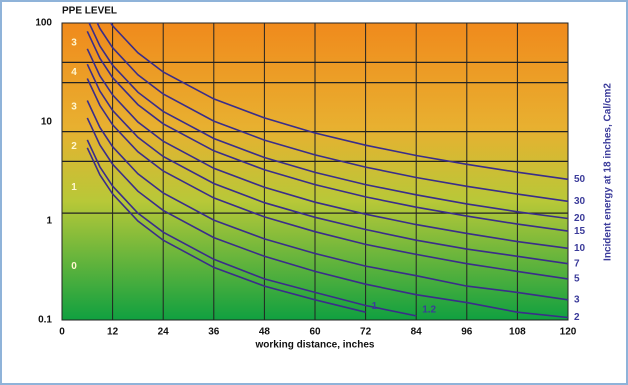  I want to click on x-tick-label: 120, so click(568, 332).